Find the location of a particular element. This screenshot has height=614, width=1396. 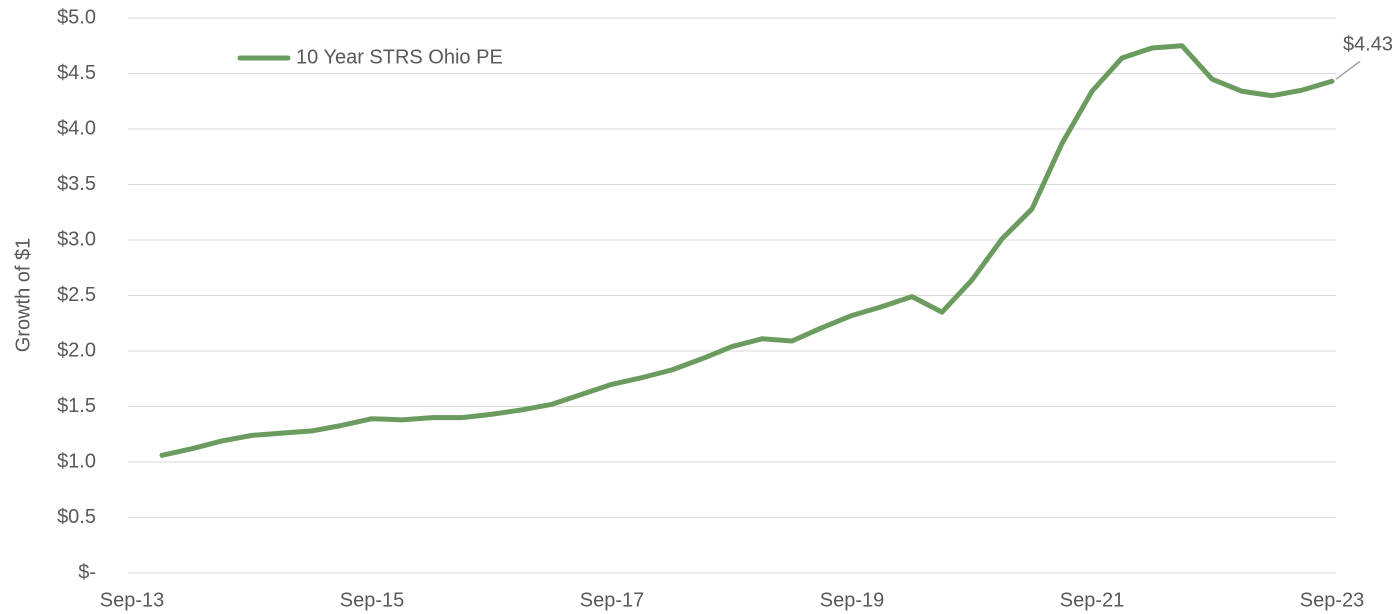

y-tick-label: $4.5 is located at coordinates (76, 73).